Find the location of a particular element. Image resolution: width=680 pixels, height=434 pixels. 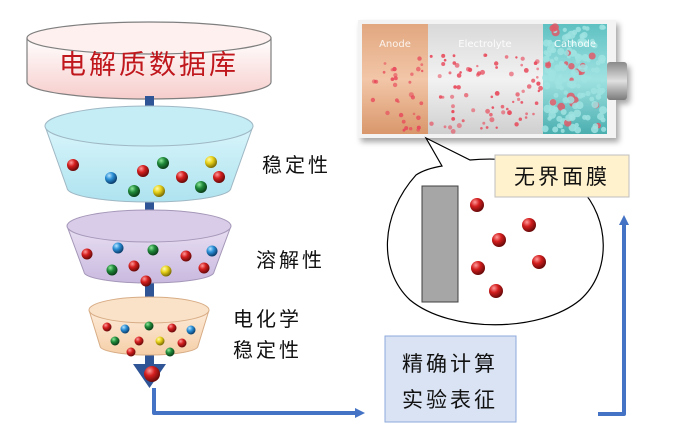

battery-cathode-label: Cathode is located at coordinates (575, 44).